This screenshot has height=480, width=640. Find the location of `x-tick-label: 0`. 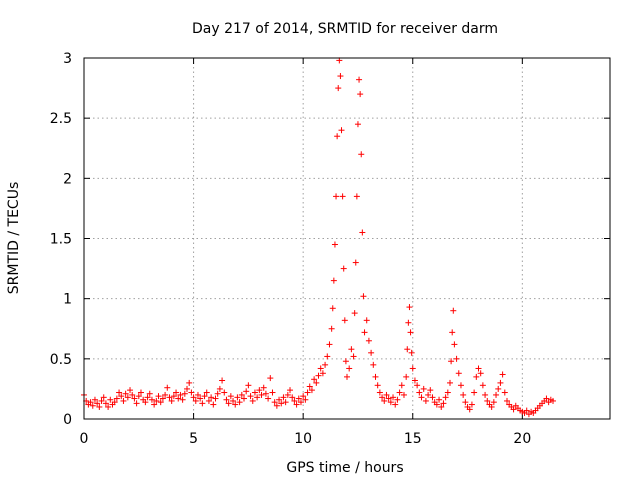

x-tick-label: 0 is located at coordinates (84, 439).